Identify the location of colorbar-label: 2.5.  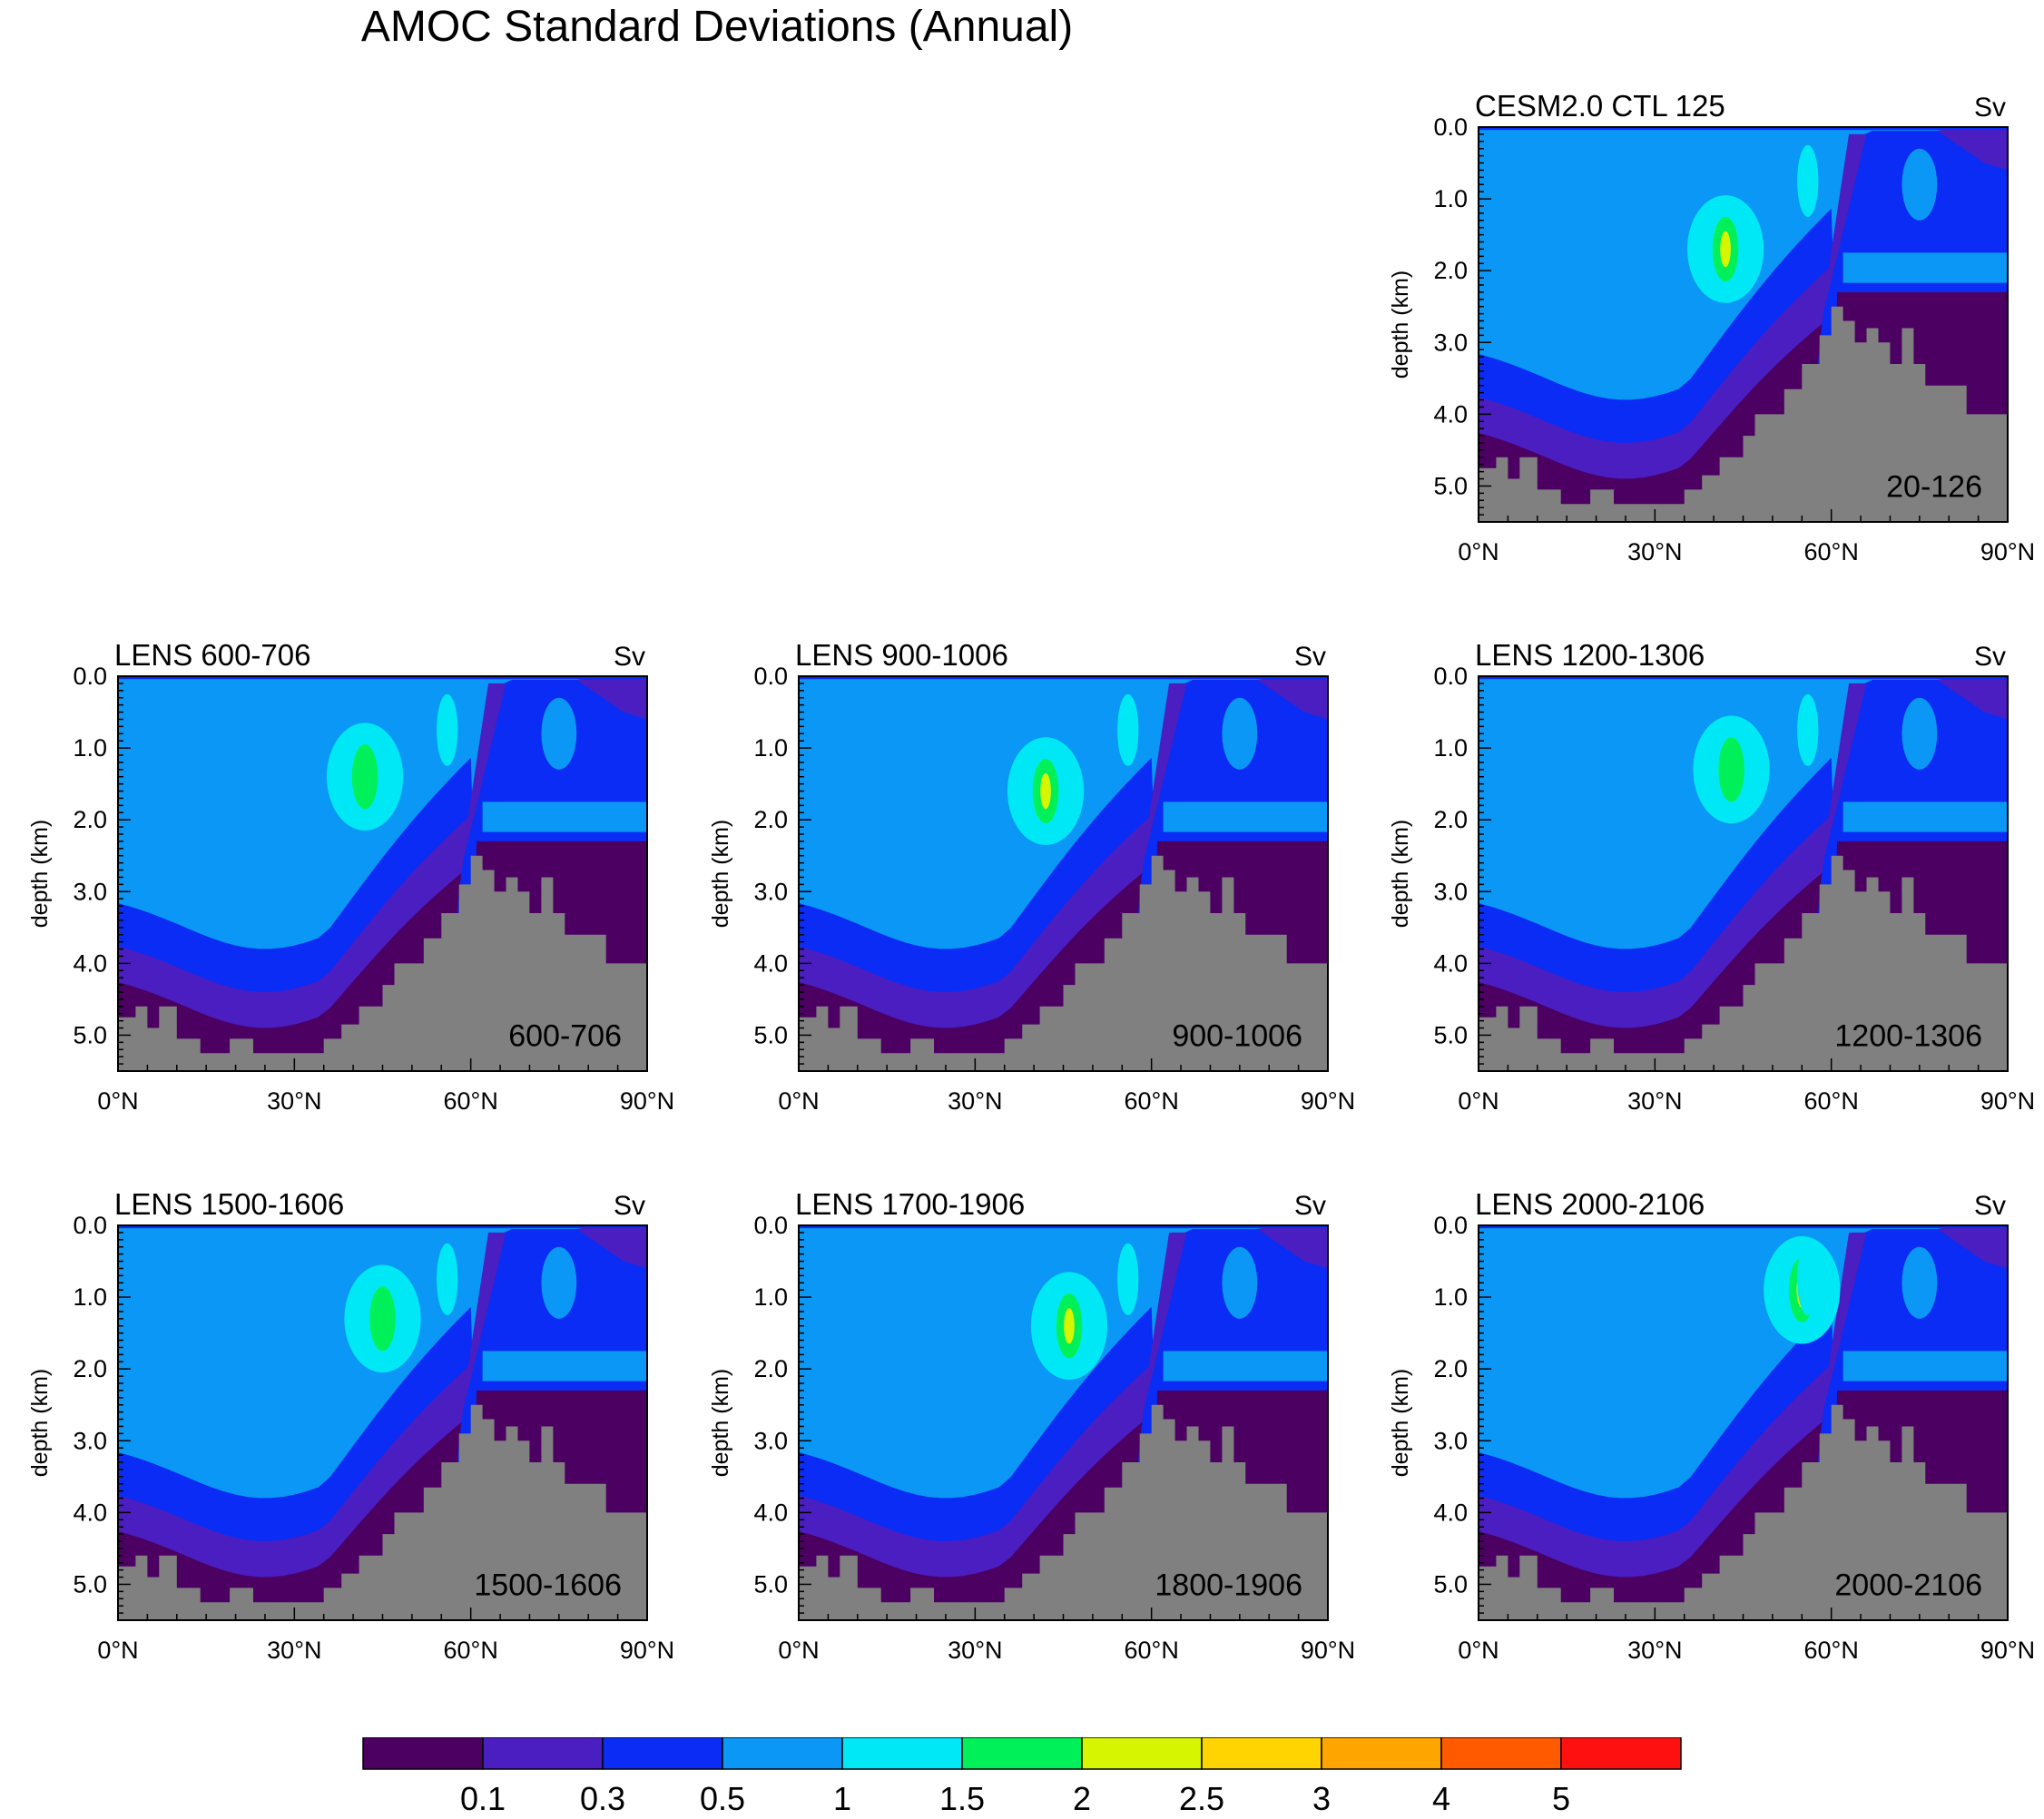
(1201, 1798).